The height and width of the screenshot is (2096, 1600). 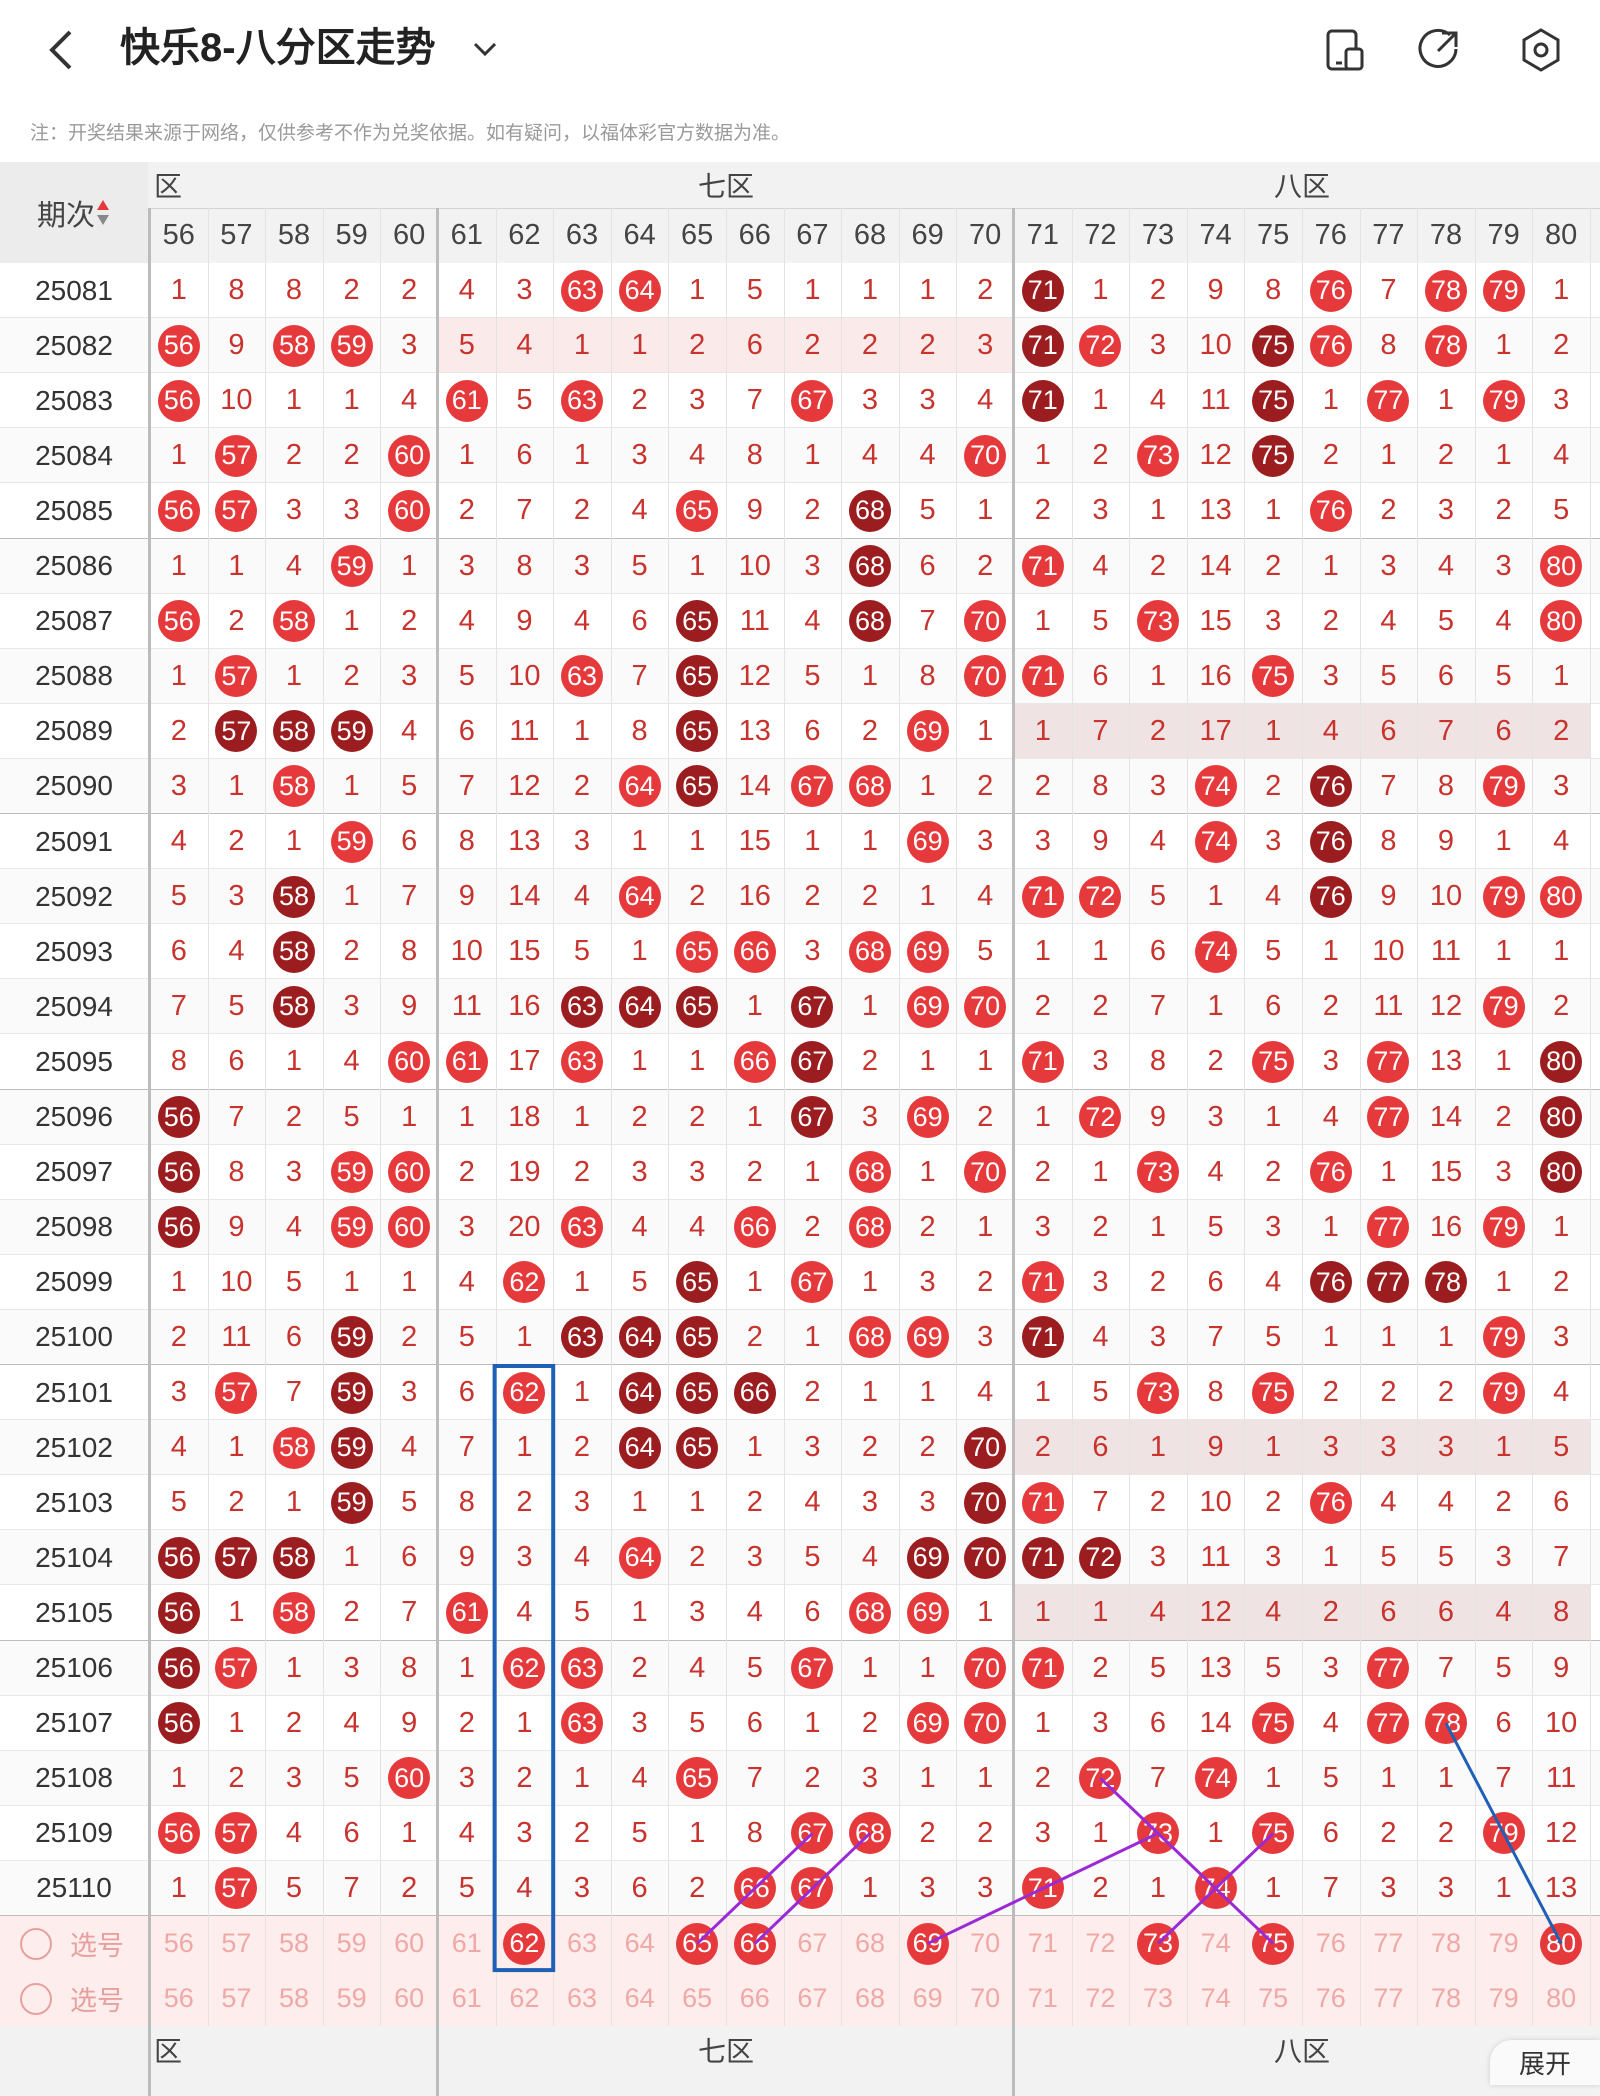 I want to click on pick-number: 69, so click(x=927, y=1998).